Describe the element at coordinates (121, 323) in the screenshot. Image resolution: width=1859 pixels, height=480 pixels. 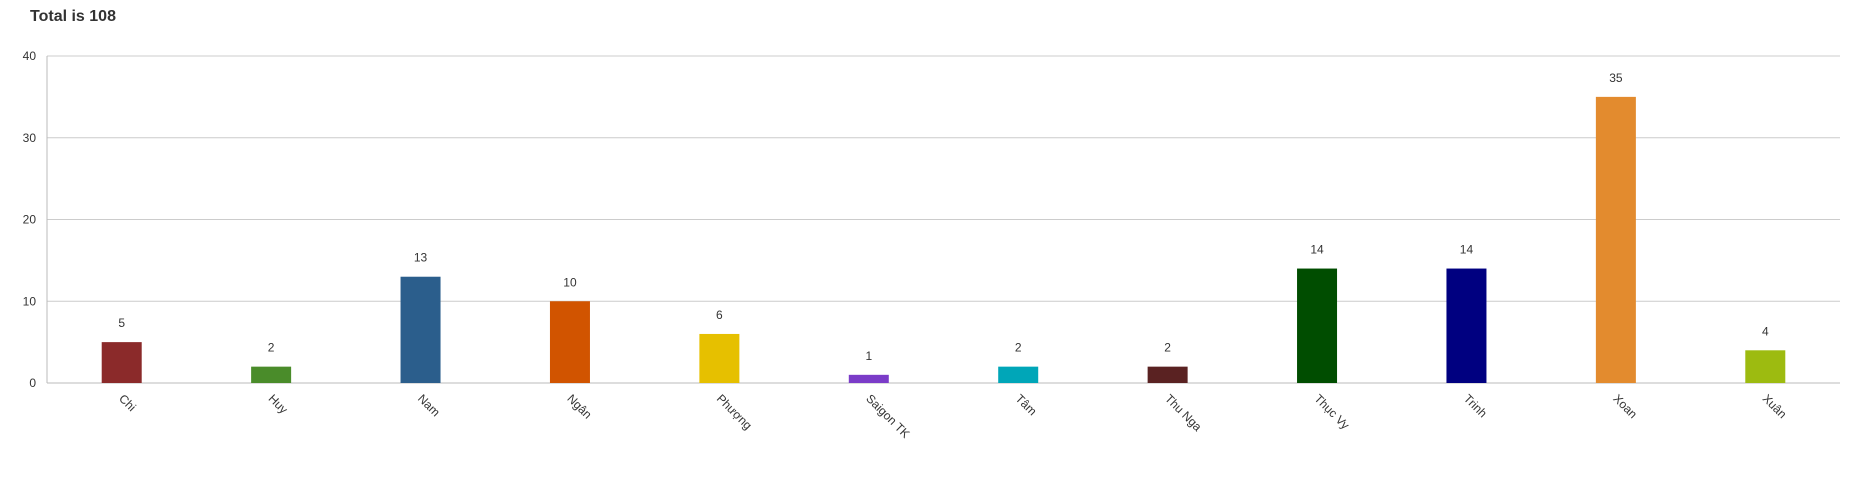
I see `data-label: 5` at that location.